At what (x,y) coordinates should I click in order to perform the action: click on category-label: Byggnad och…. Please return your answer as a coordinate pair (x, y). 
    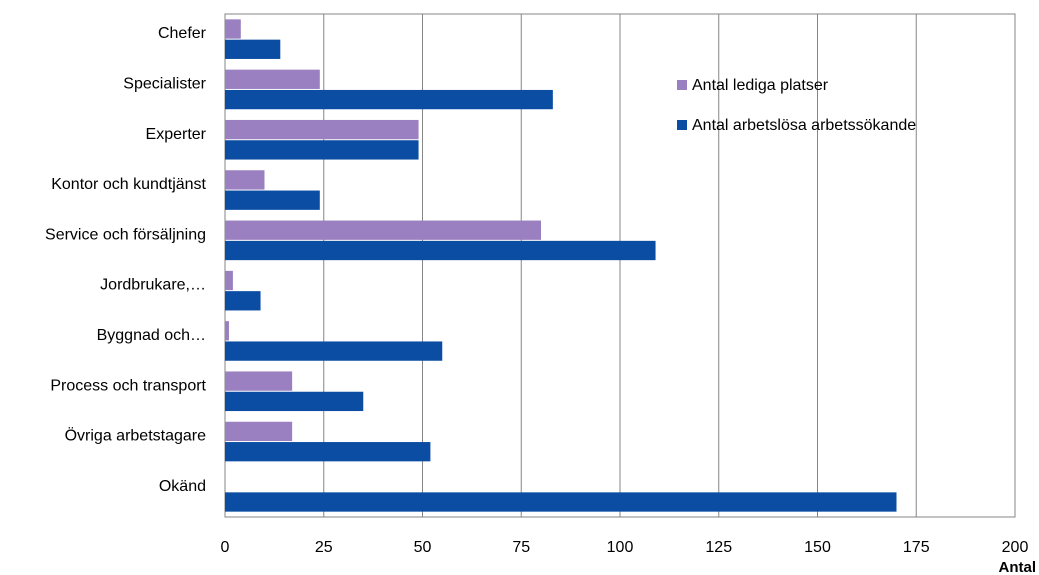
    Looking at the image, I should click on (151, 335).